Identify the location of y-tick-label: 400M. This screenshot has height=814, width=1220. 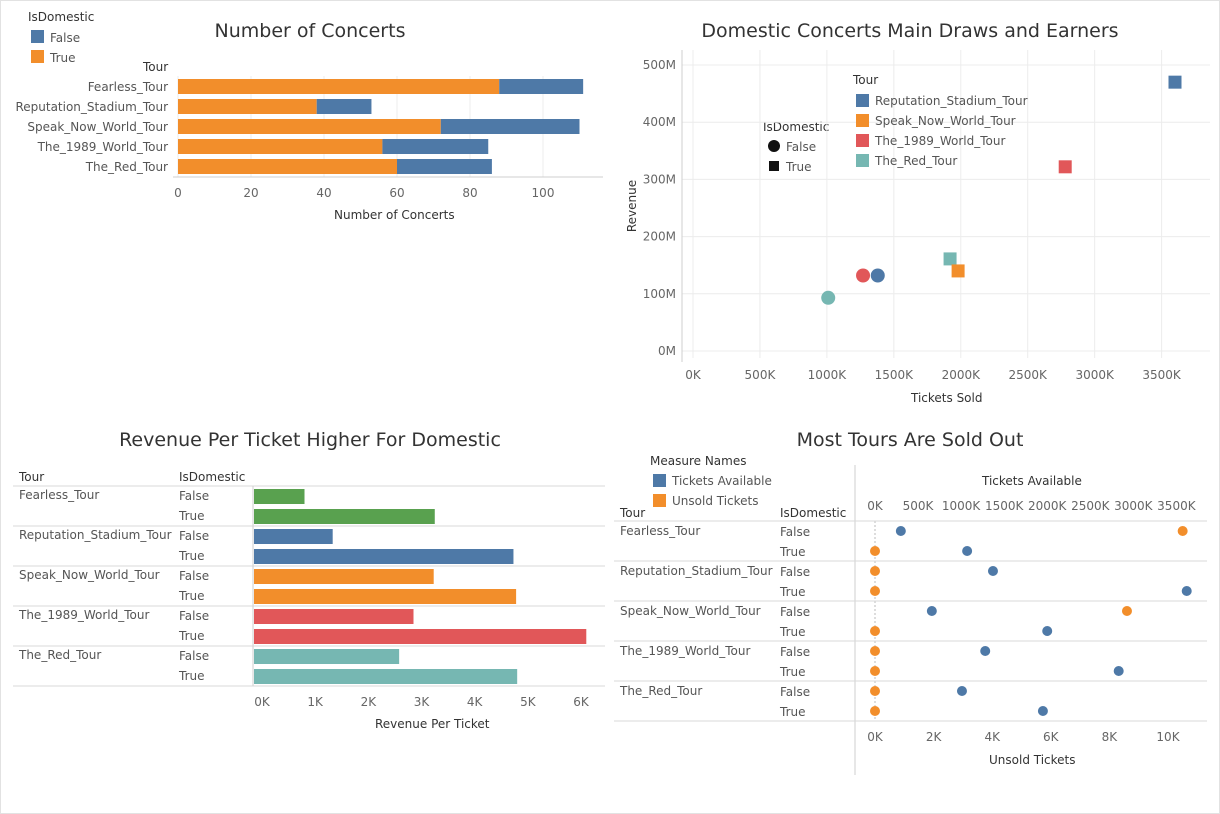
(659, 122).